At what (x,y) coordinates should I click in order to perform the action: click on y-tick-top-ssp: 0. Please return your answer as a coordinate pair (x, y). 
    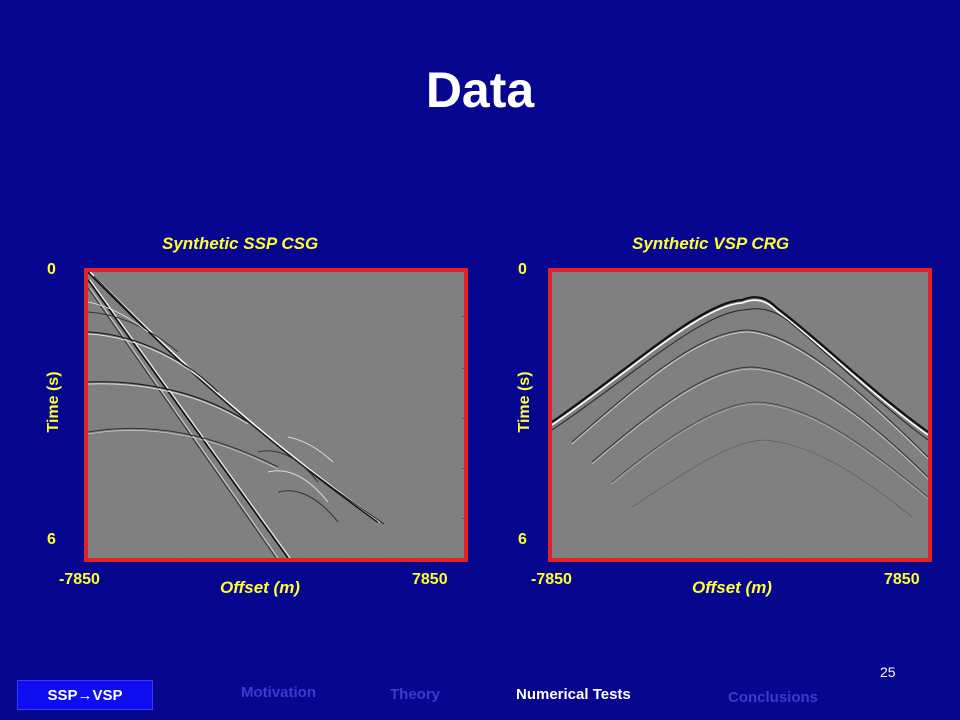
    Looking at the image, I should click on (51, 269).